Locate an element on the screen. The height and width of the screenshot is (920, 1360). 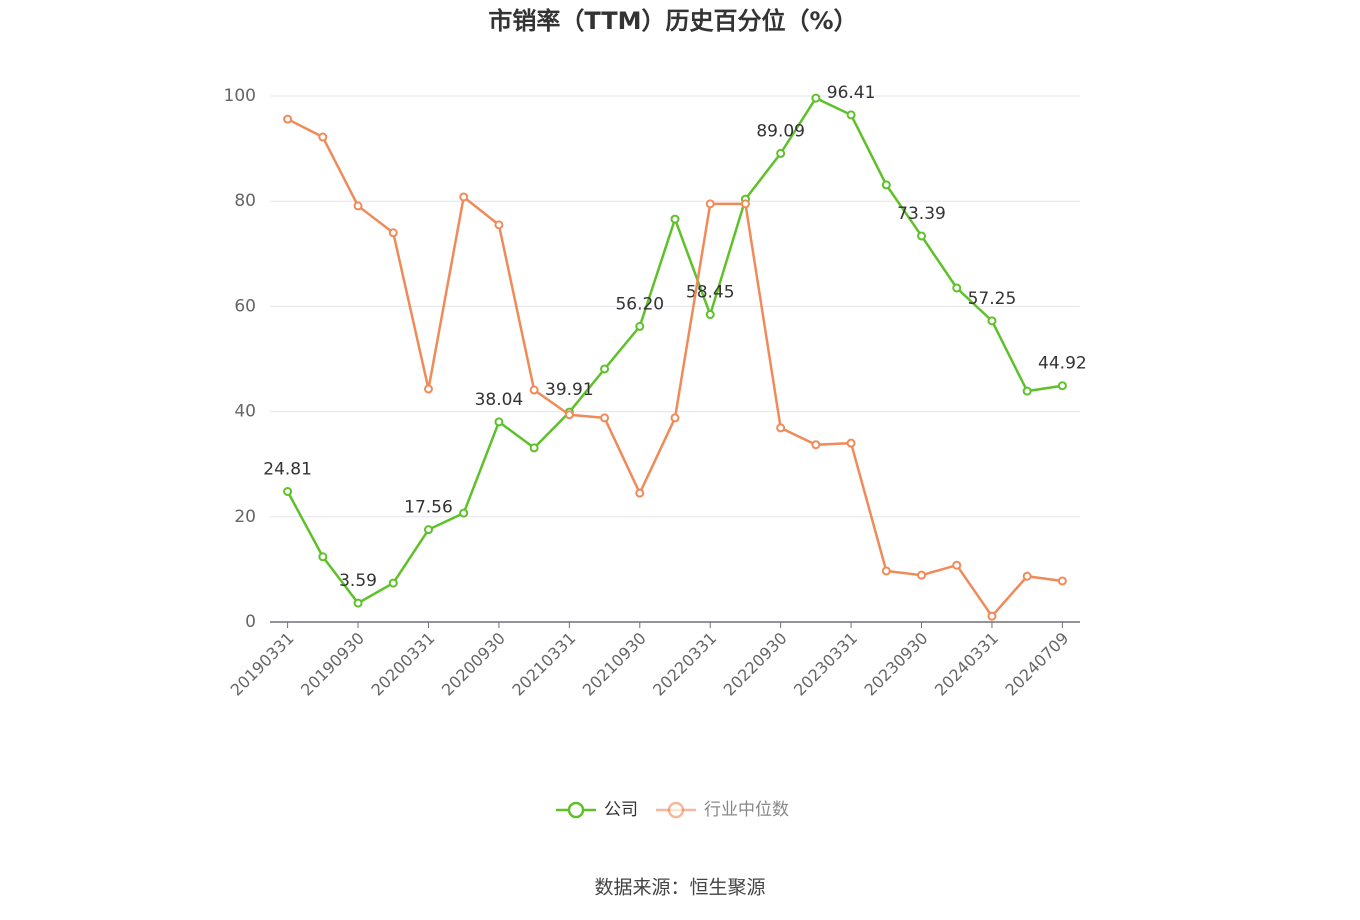
data-label: 24.81 is located at coordinates (287, 469).